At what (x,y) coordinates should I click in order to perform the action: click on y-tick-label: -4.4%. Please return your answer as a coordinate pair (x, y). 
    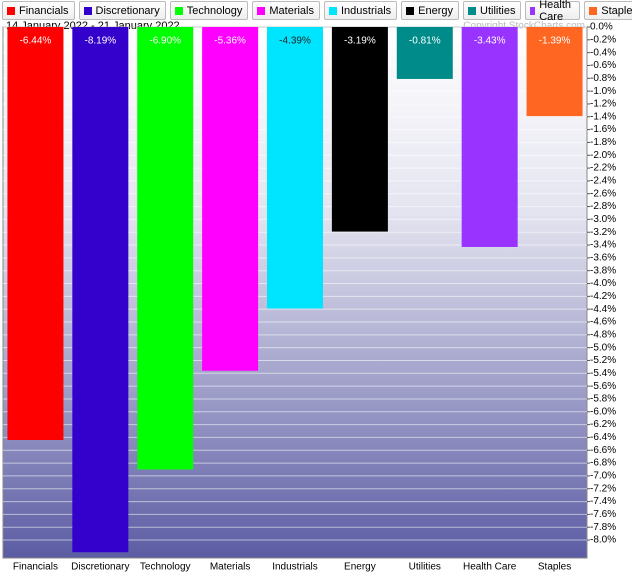
    Looking at the image, I should click on (603, 309).